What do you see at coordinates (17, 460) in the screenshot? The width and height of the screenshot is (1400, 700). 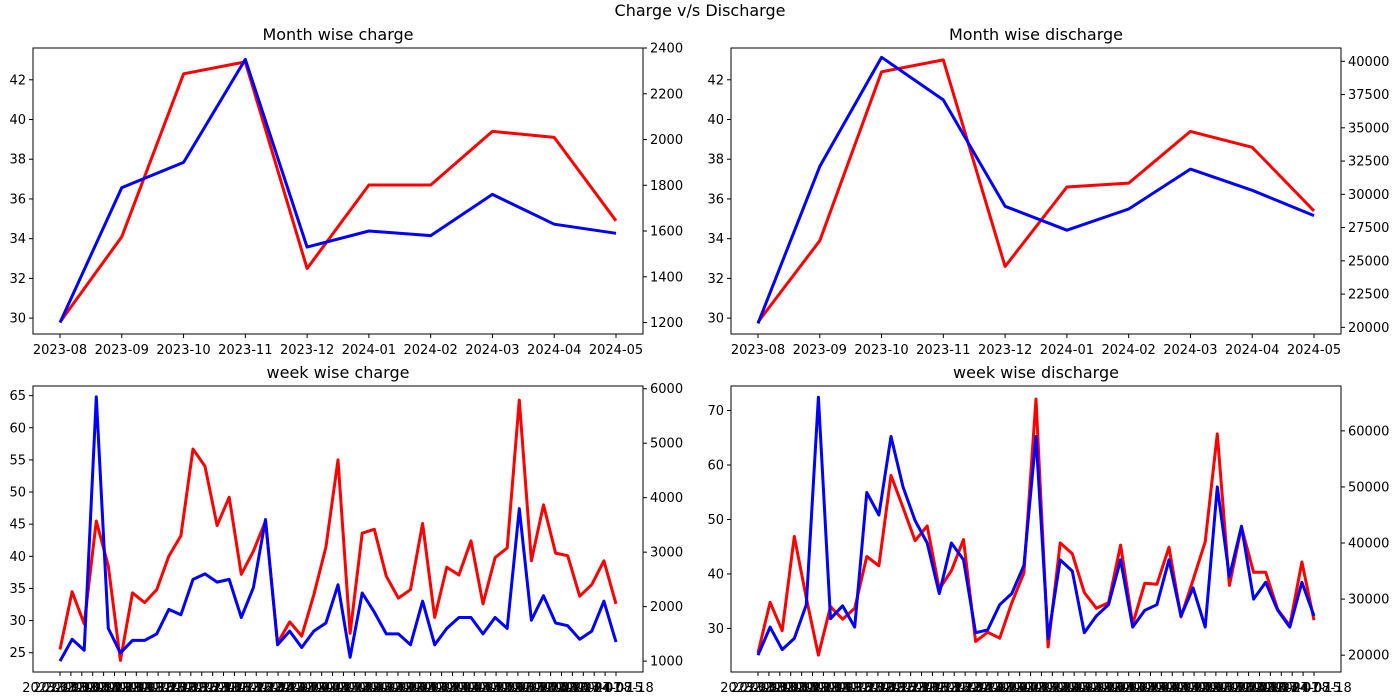 I see `panel-2-left-tick-label: 55` at bounding box center [17, 460].